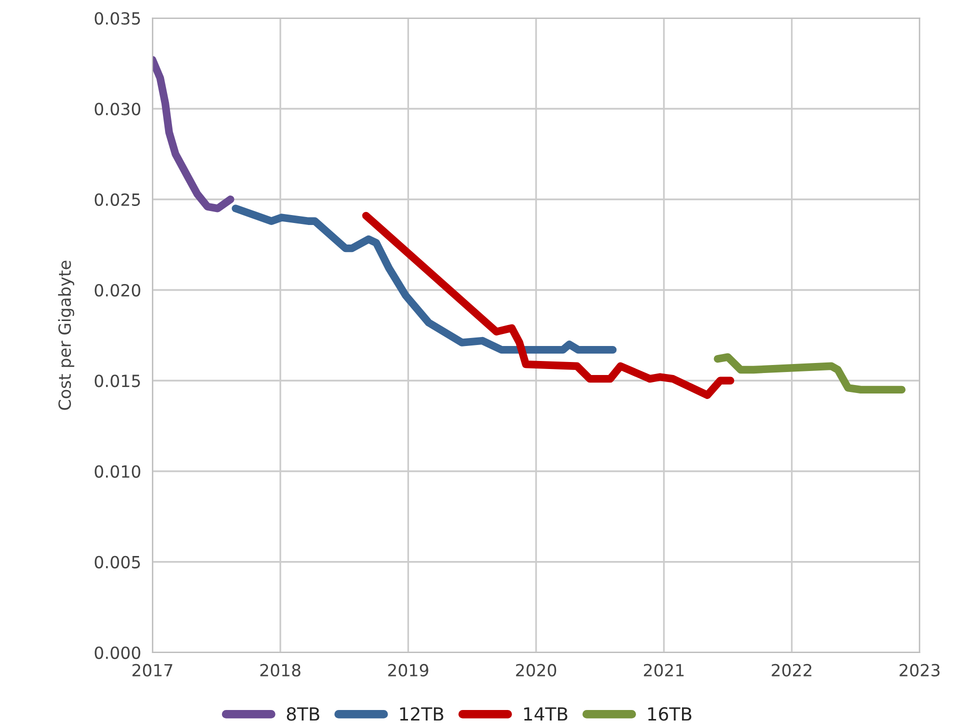 The image size is (953, 725). Describe the element at coordinates (117, 381) in the screenshot. I see `y-tick-label: 0.015` at that location.